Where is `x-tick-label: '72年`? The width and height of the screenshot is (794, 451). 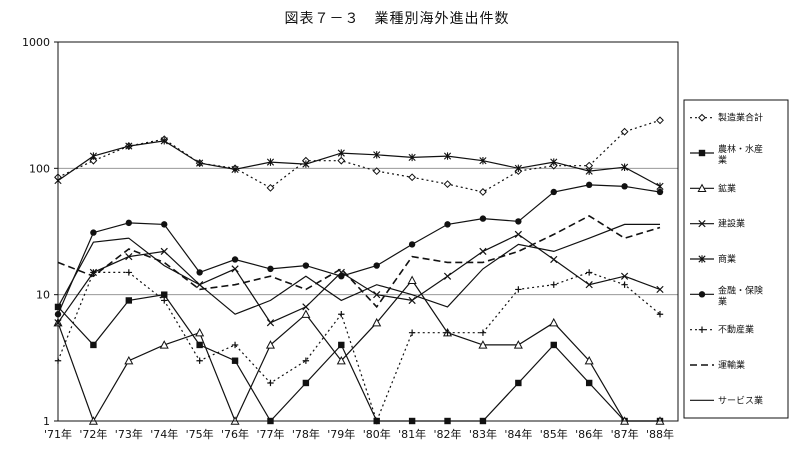 x-tick-label: '72年 is located at coordinates (93, 434).